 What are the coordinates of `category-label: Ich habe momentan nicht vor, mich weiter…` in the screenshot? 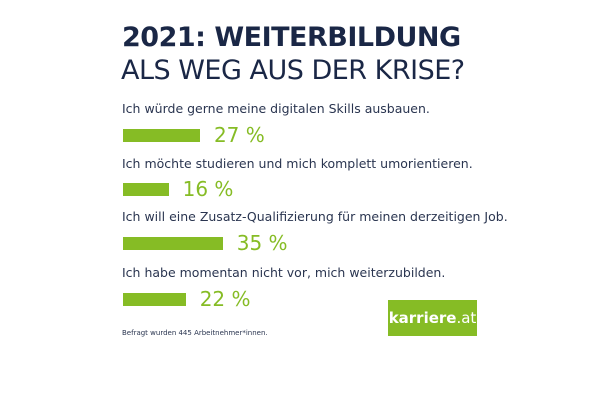 It's located at (284, 272).